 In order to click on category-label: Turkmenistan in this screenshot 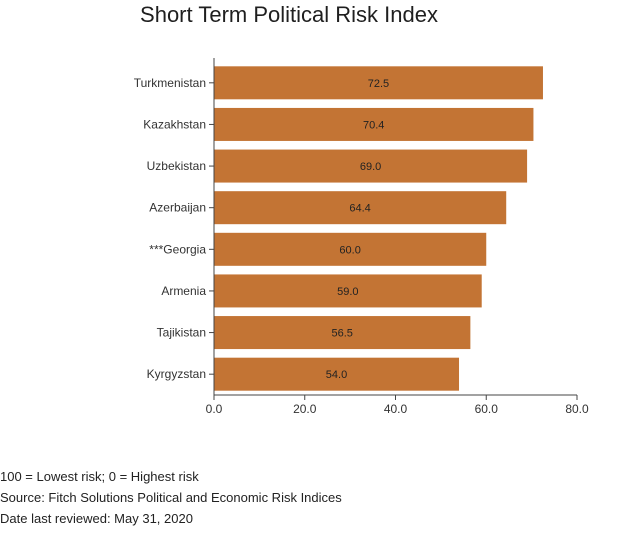, I will do `click(170, 83)`.